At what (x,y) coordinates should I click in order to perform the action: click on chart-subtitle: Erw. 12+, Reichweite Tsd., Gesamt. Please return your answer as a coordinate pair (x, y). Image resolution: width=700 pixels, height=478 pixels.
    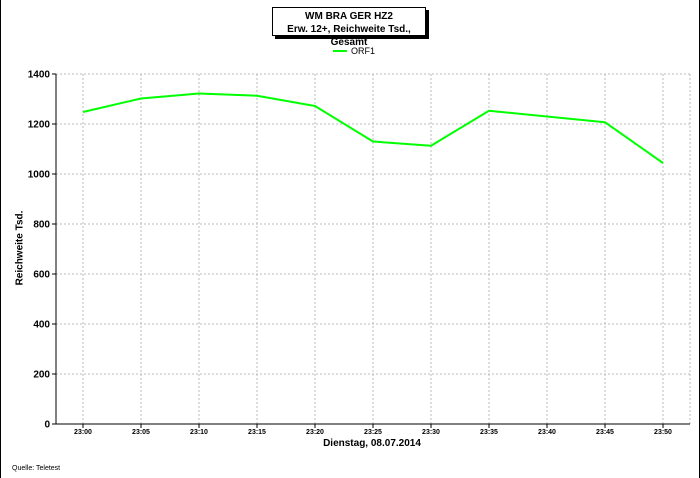
    Looking at the image, I should click on (349, 36).